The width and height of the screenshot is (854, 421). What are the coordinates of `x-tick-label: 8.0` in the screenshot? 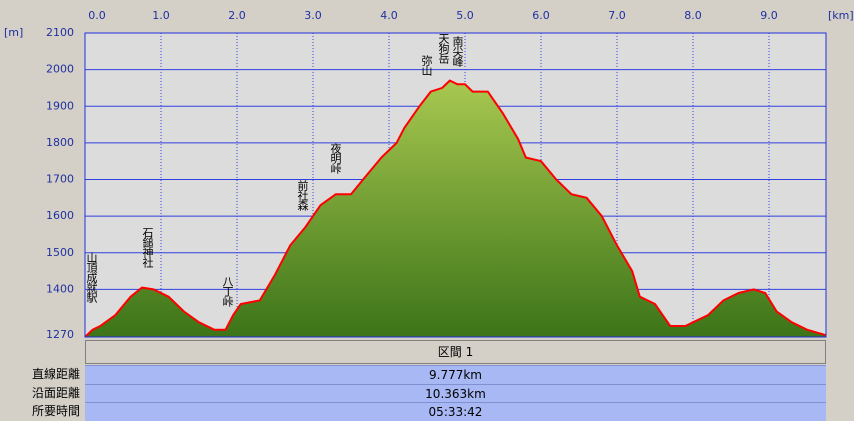 It's located at (693, 15).